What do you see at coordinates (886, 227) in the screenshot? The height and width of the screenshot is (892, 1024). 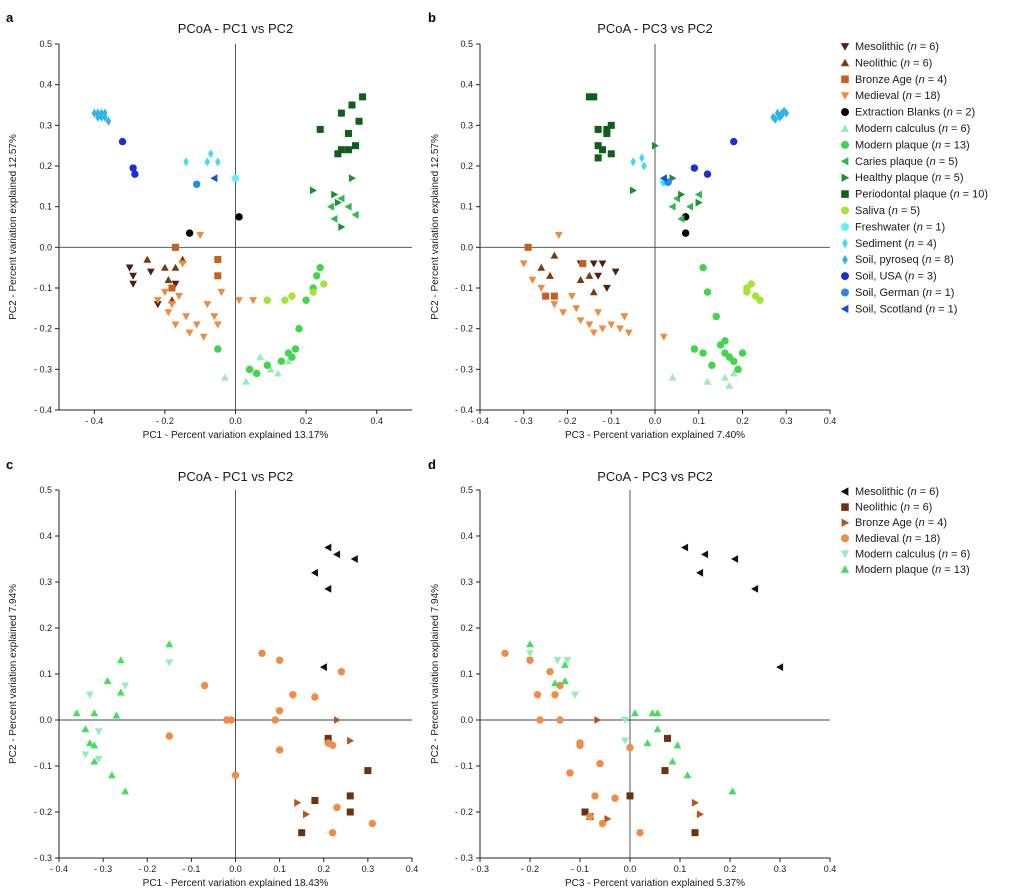 I see `legend-label-name: Freshwater (` at bounding box center [886, 227].